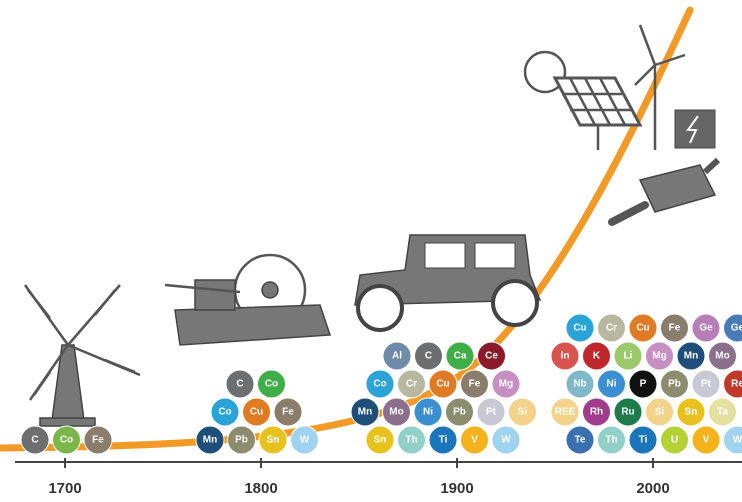 This screenshot has width=742, height=502. I want to click on element-symbol: Te, so click(580, 440).